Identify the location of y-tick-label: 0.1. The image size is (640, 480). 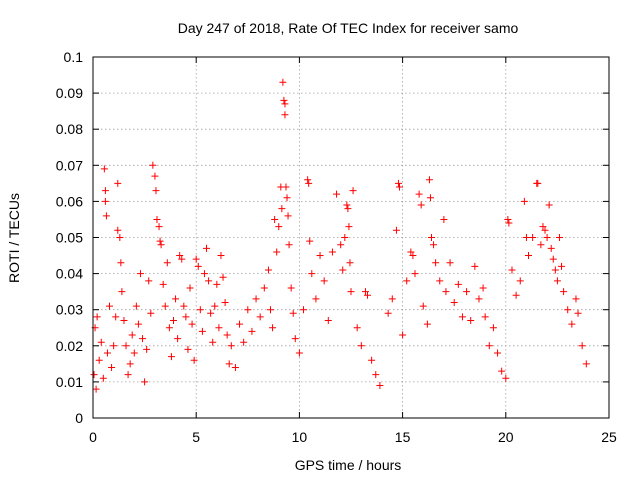
(74, 57).